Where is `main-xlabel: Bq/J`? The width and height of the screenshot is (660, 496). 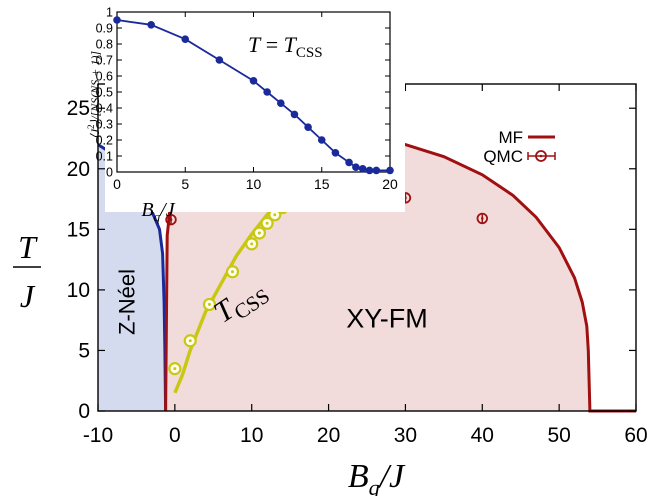
main-xlabel: Bq/J is located at coordinates (377, 477).